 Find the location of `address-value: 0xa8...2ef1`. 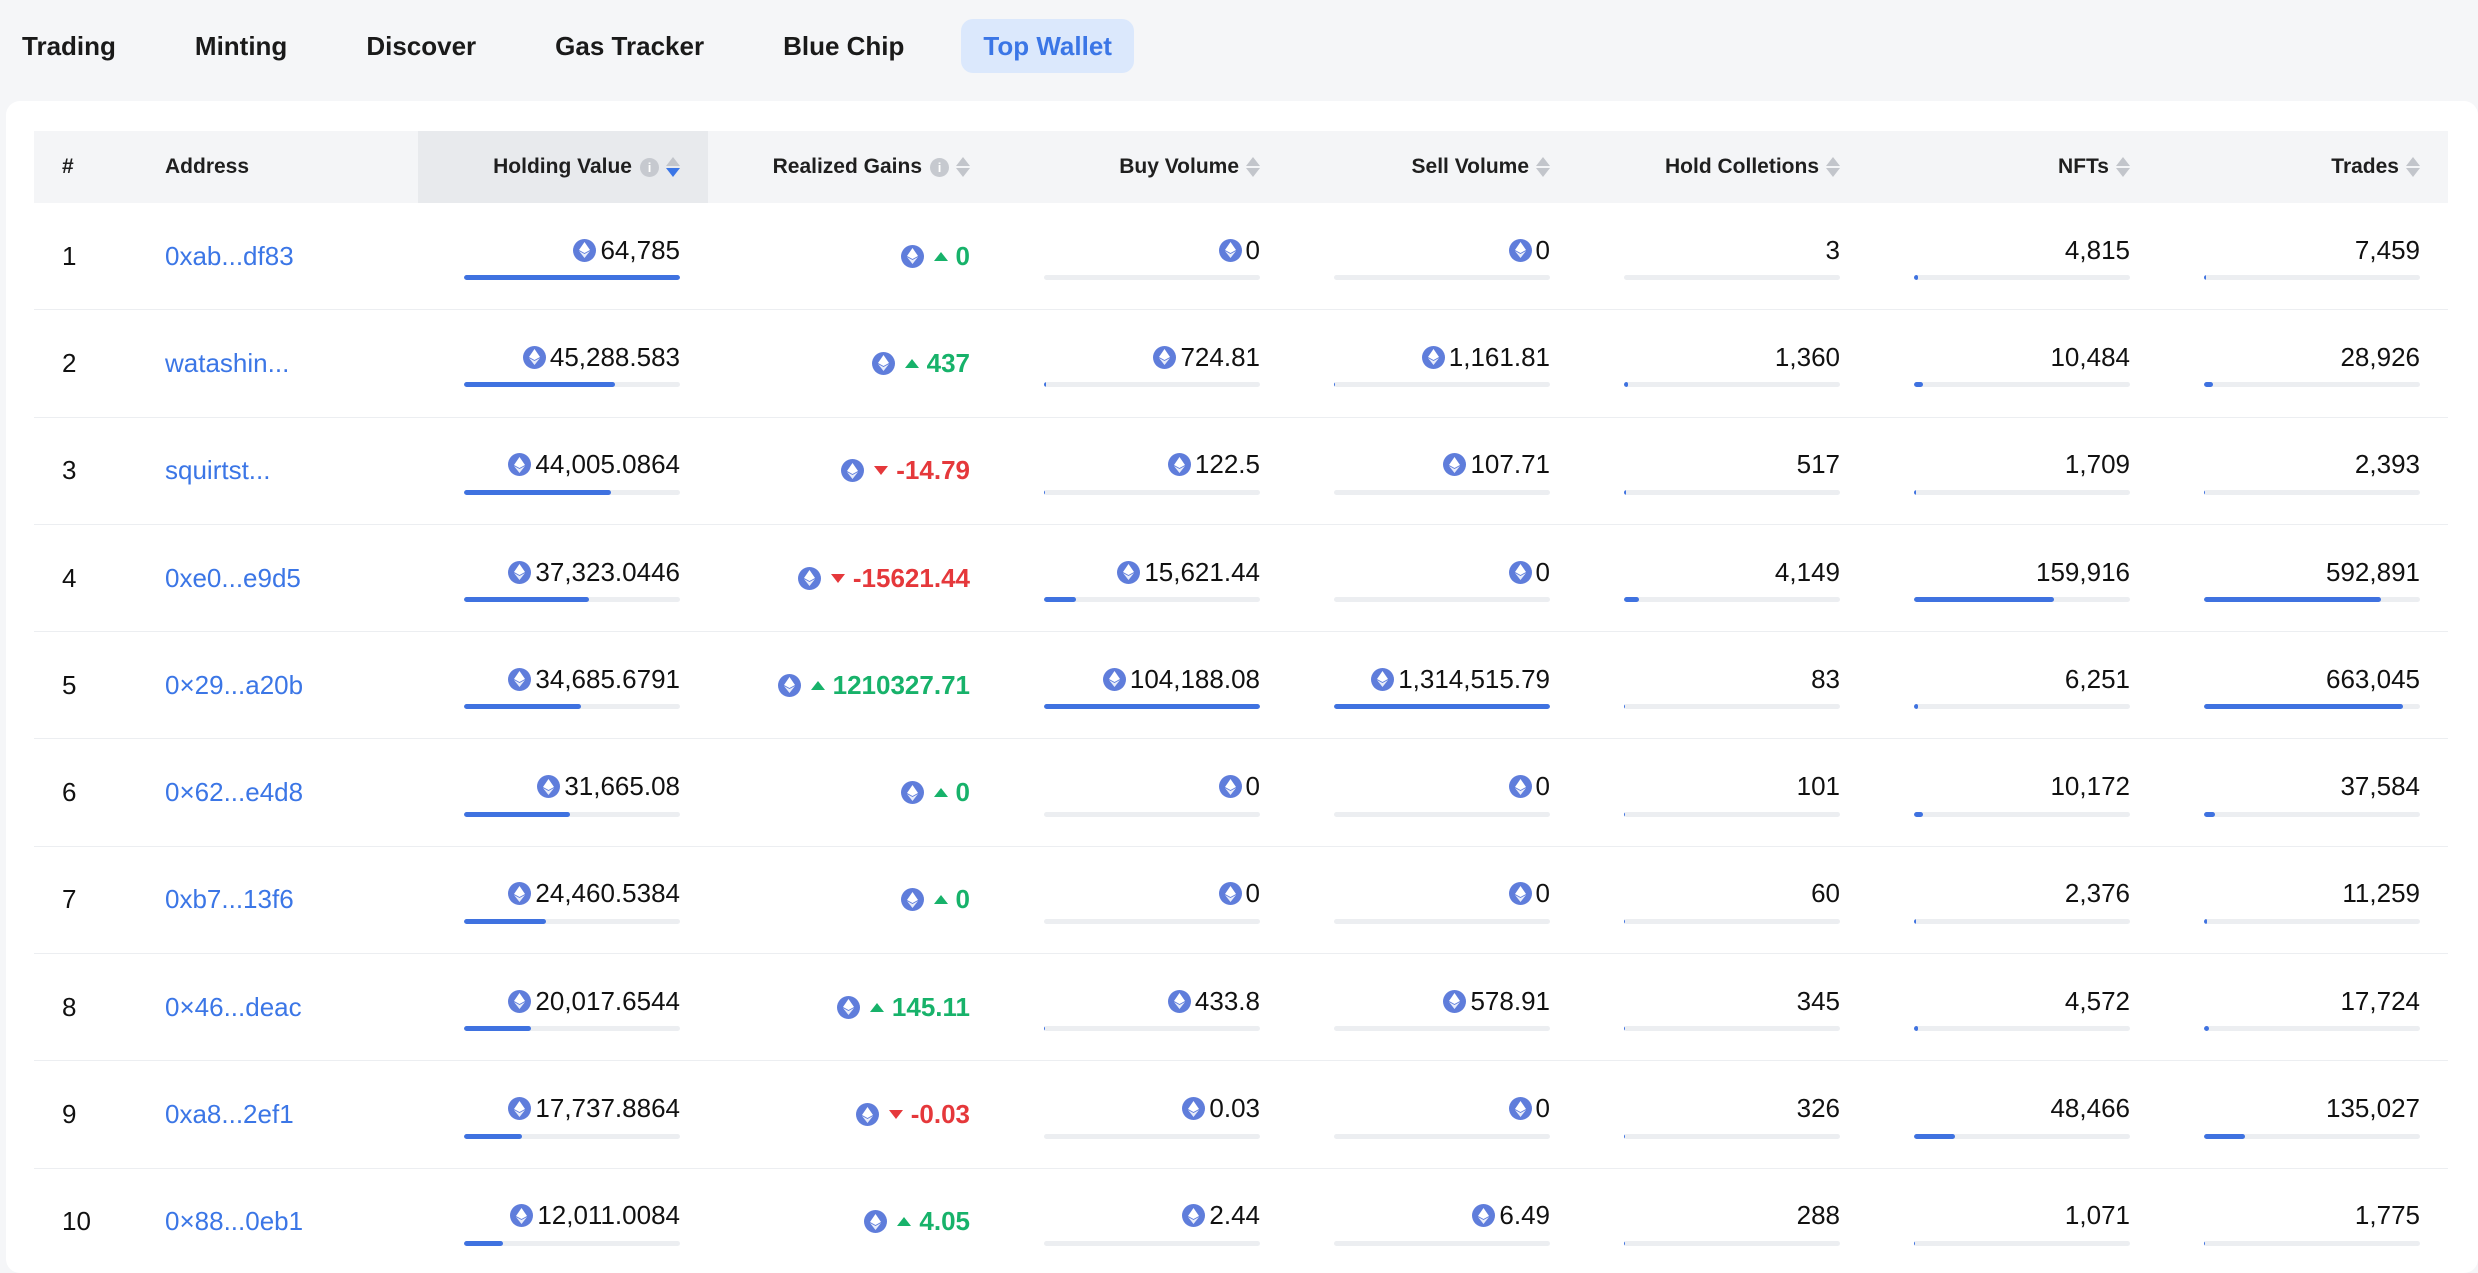

address-value: 0xa8...2ef1 is located at coordinates (229, 1114).